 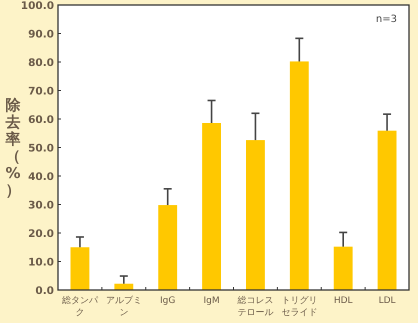 I want to click on y-tick-label: 80.0, so click(x=41, y=63).